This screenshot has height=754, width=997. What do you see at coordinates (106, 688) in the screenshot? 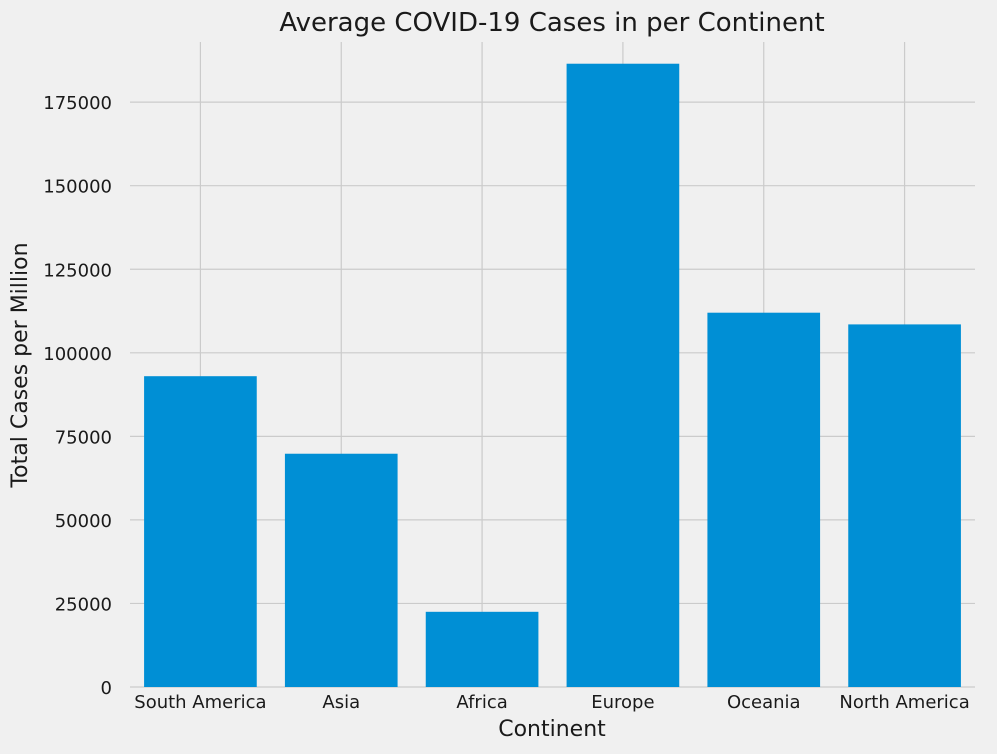
I see `y-tick-label: 0` at bounding box center [106, 688].